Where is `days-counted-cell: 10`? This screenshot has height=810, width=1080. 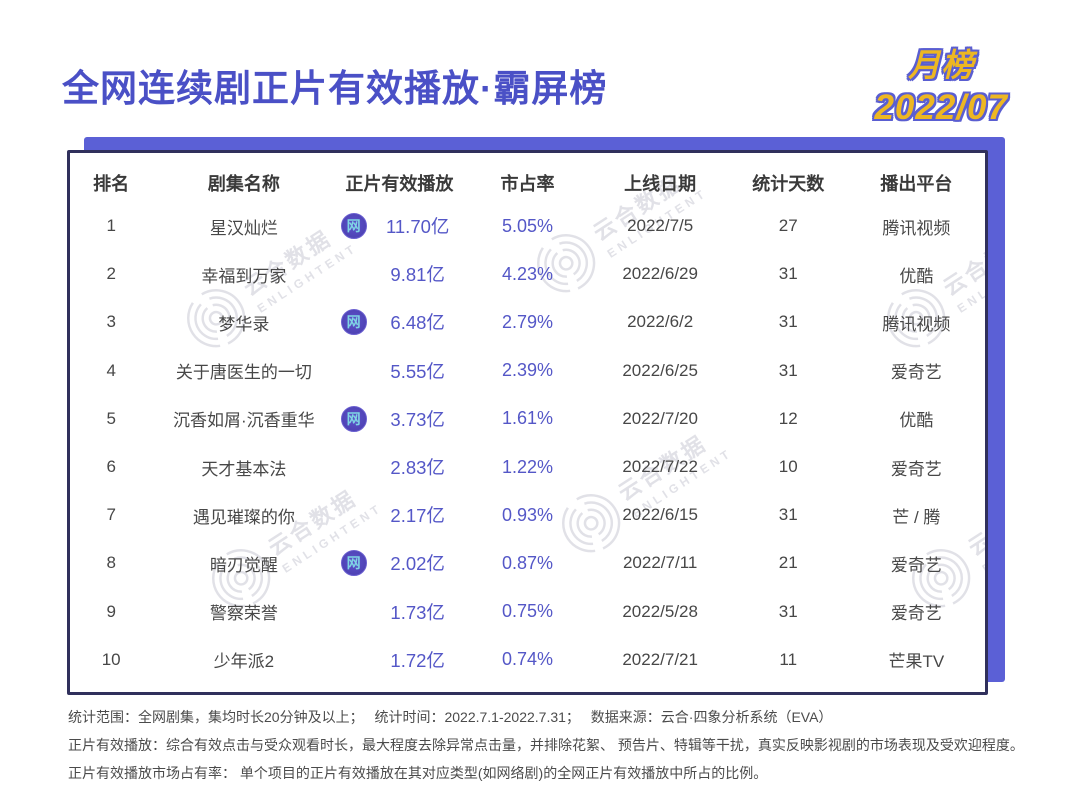 days-counted-cell: 10 is located at coordinates (788, 467).